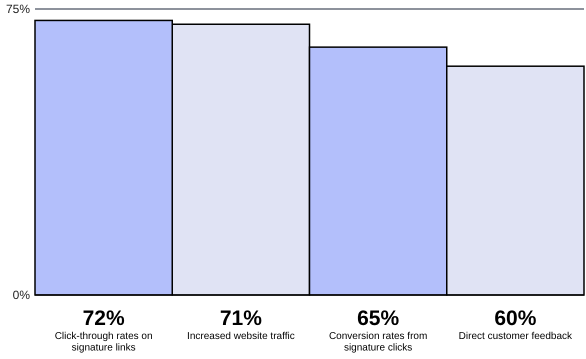  I want to click on x-tick-label: Conversion rates from signature clicks, so click(378, 342).